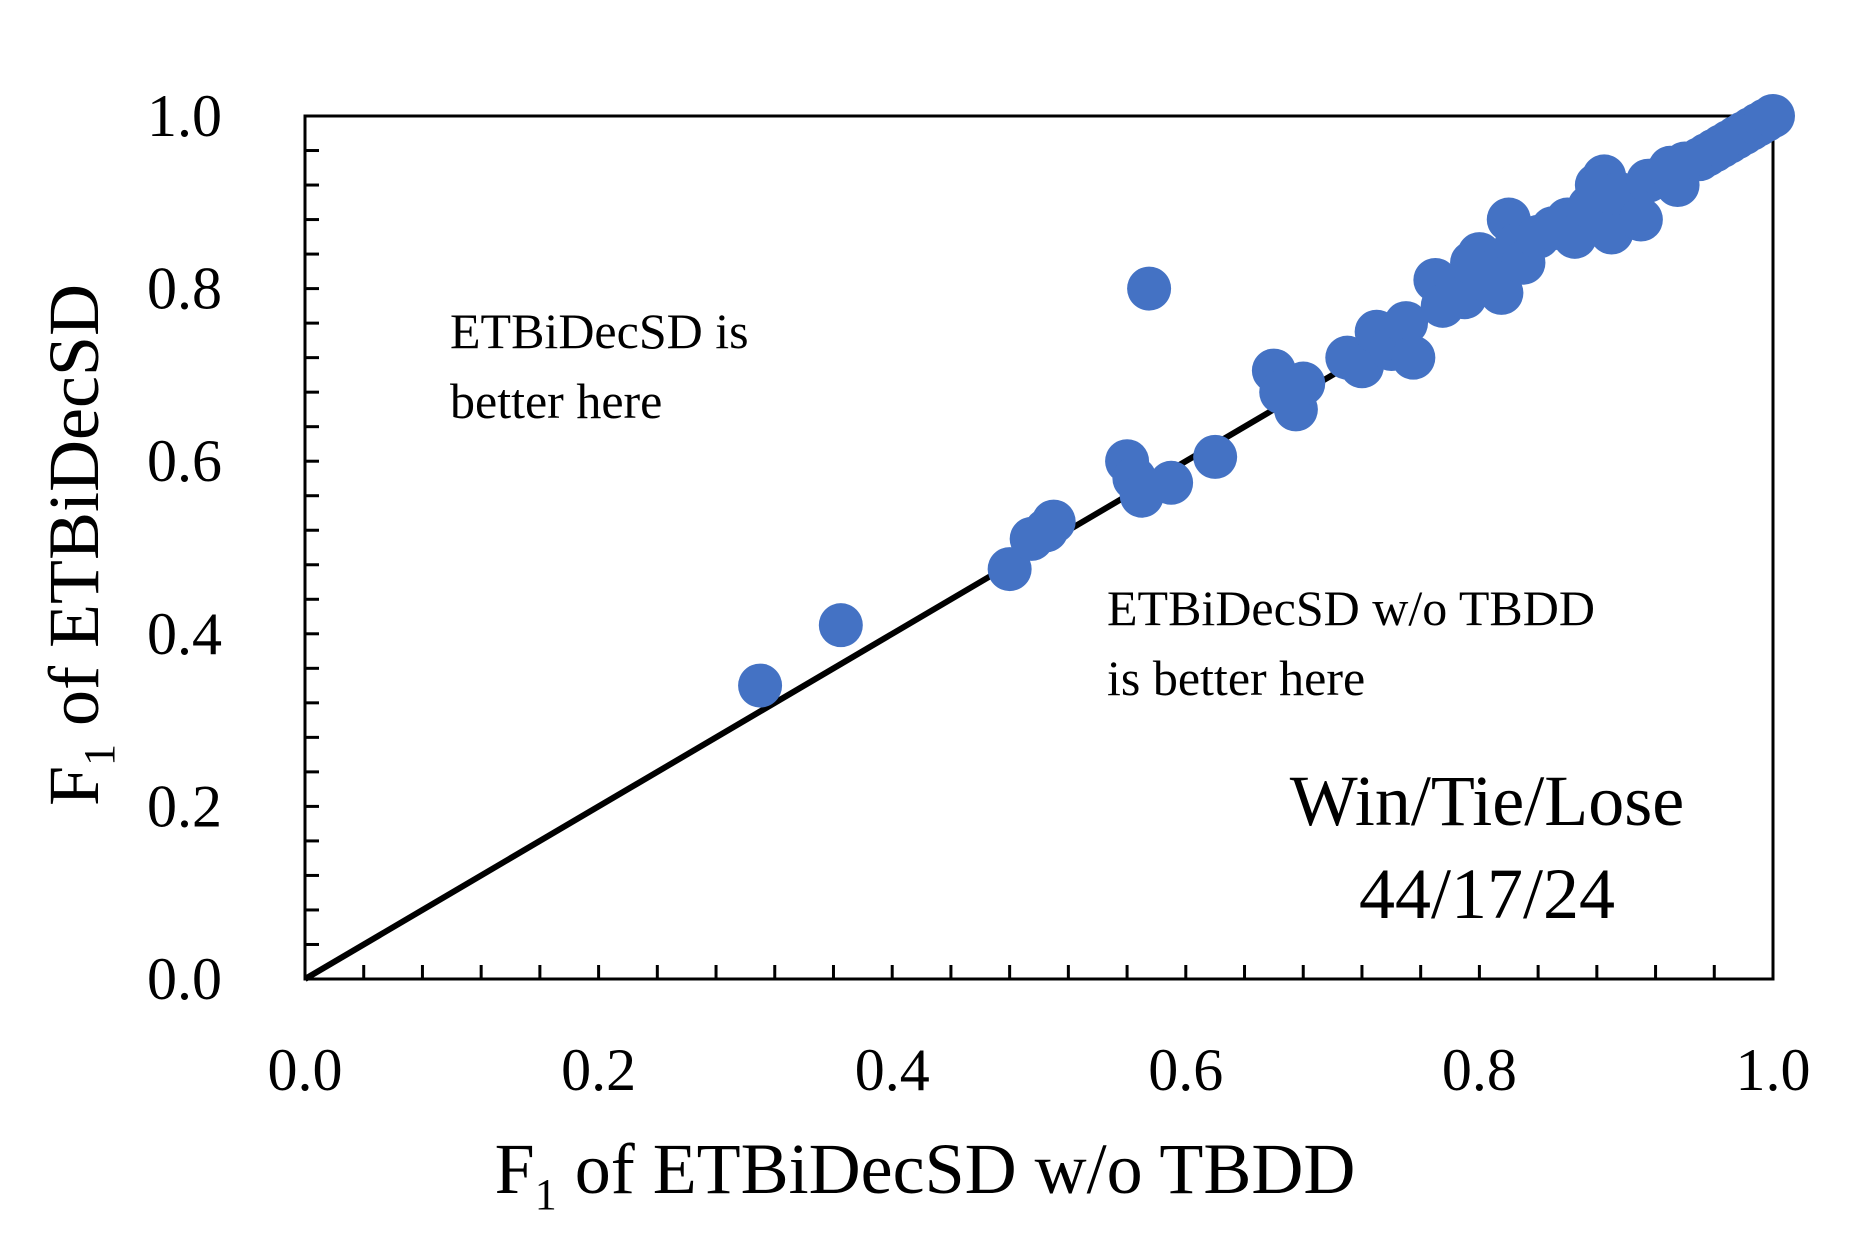 The height and width of the screenshot is (1251, 1865). Describe the element at coordinates (1185, 1070) in the screenshot. I see `x-tick-label: 0.6` at that location.